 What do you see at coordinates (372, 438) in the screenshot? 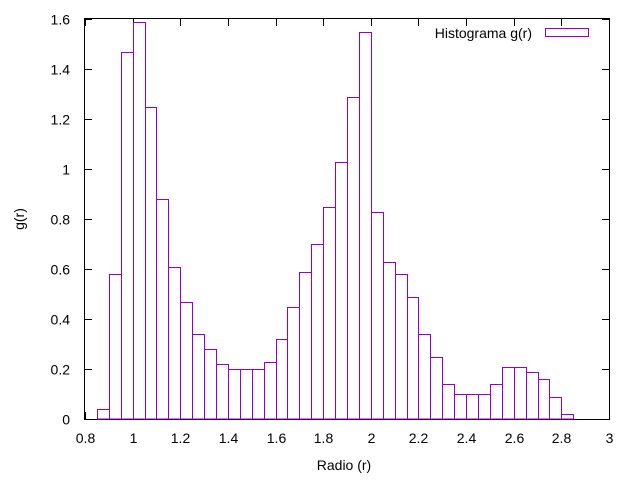
I see `x-tick-label: 2` at bounding box center [372, 438].